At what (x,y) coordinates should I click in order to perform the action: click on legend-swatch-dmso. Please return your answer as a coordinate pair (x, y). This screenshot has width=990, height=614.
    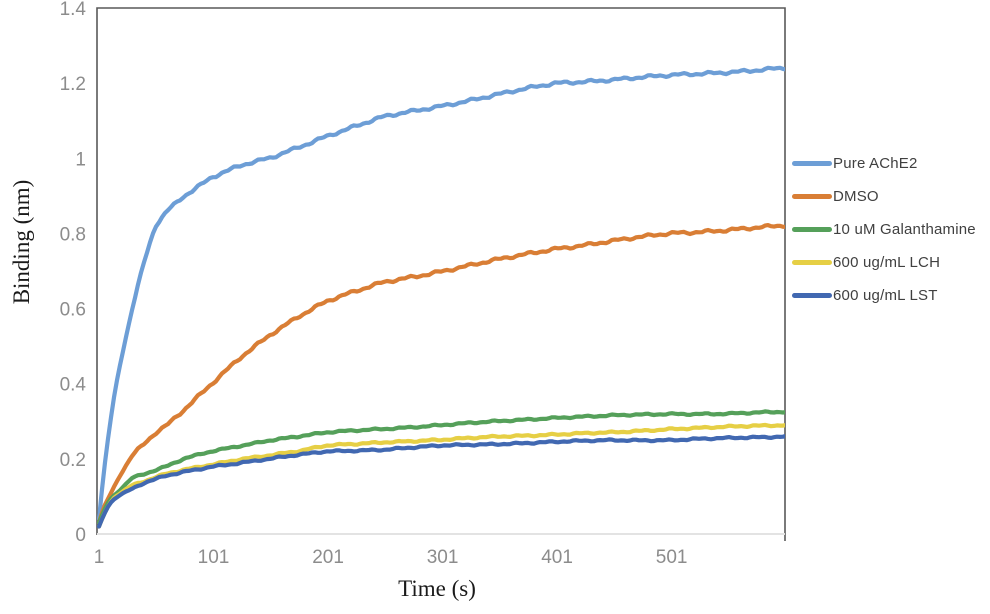
    Looking at the image, I should click on (812, 196).